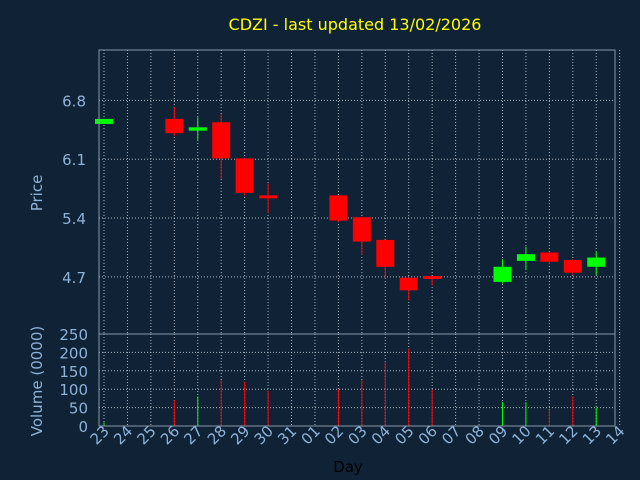 Image resolution: width=640 pixels, height=480 pixels. I want to click on volume-tick-label: 150, so click(73, 372).